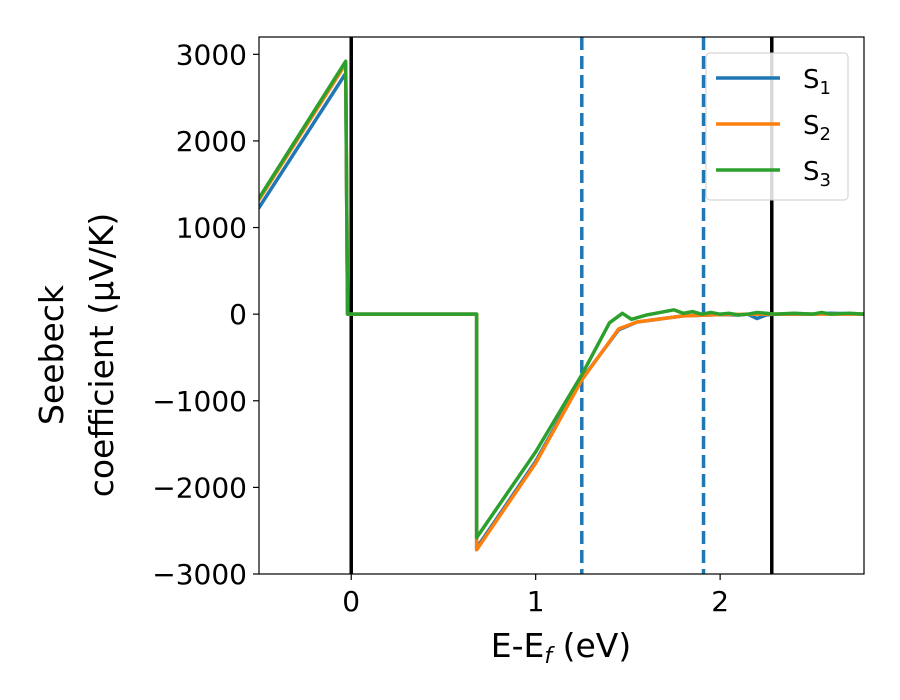 The image size is (900, 700). Describe the element at coordinates (817, 174) in the screenshot. I see `legend-label-s3: S3` at that location.